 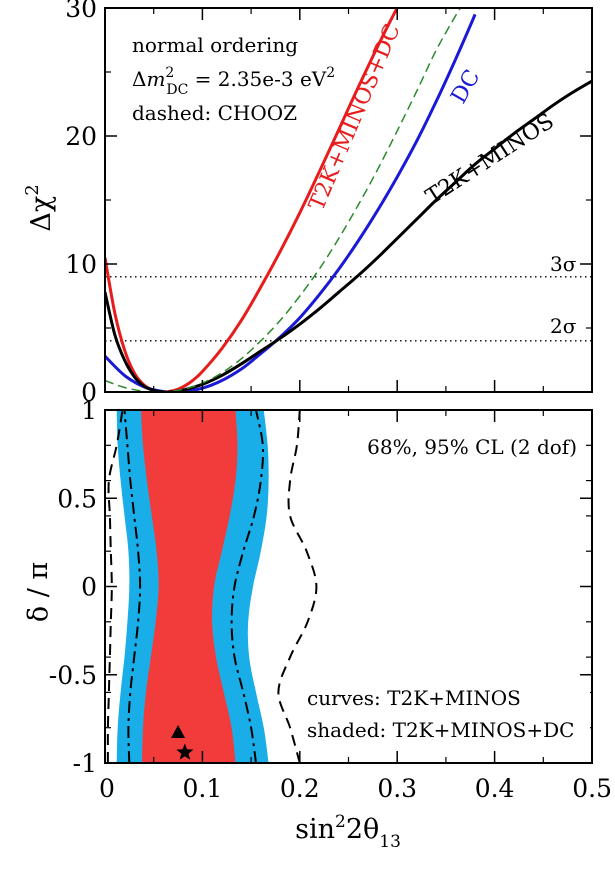 I want to click on bottom-y-tick-label-2: 0, so click(x=89, y=587).